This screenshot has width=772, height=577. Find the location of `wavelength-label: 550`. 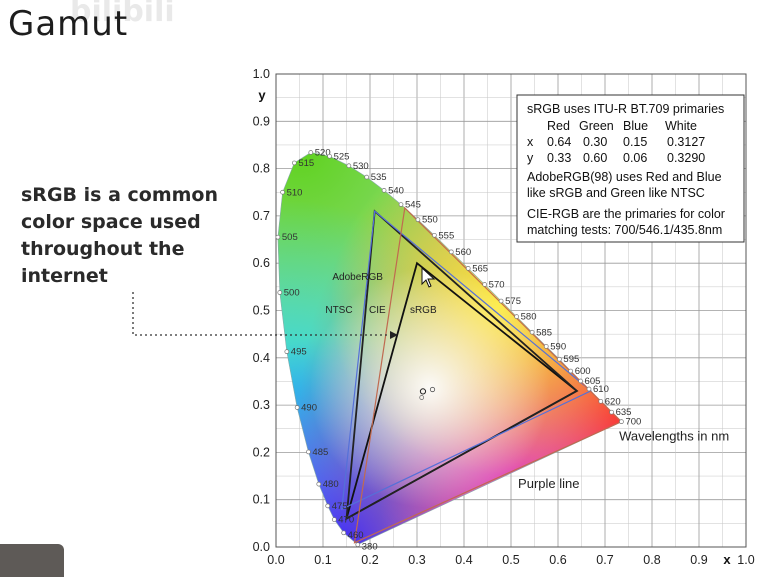

wavelength-label: 550 is located at coordinates (430, 220).